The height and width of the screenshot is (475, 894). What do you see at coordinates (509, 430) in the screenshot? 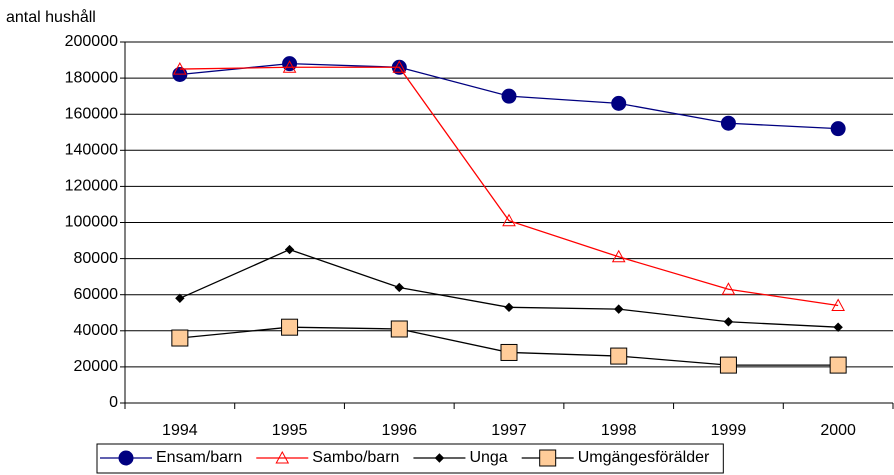
I see `x-tick-label: 1997` at bounding box center [509, 430].